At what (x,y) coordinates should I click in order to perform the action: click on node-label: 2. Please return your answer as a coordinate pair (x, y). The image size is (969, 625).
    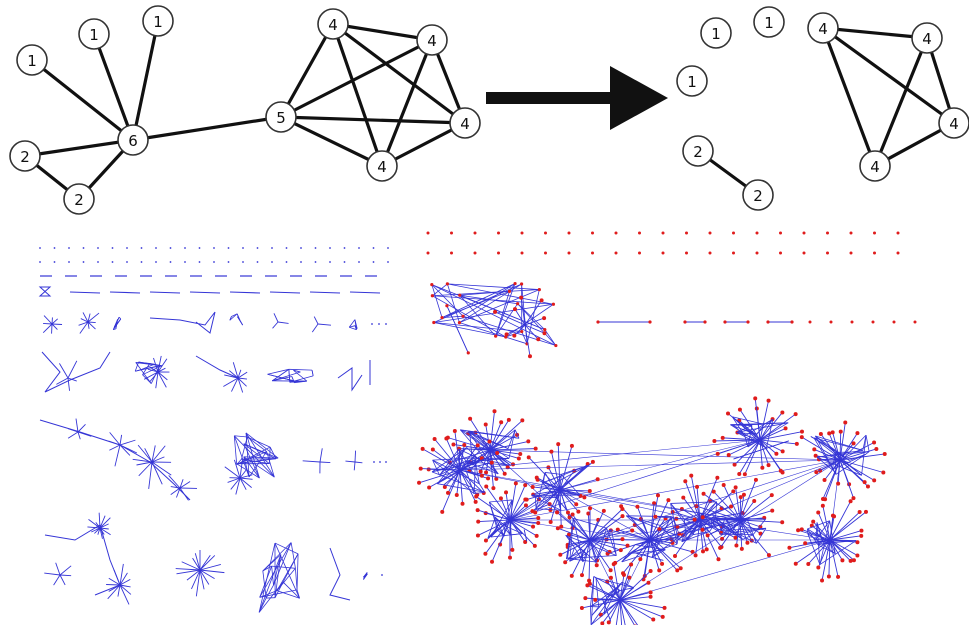
    Looking at the image, I should click on (758, 196).